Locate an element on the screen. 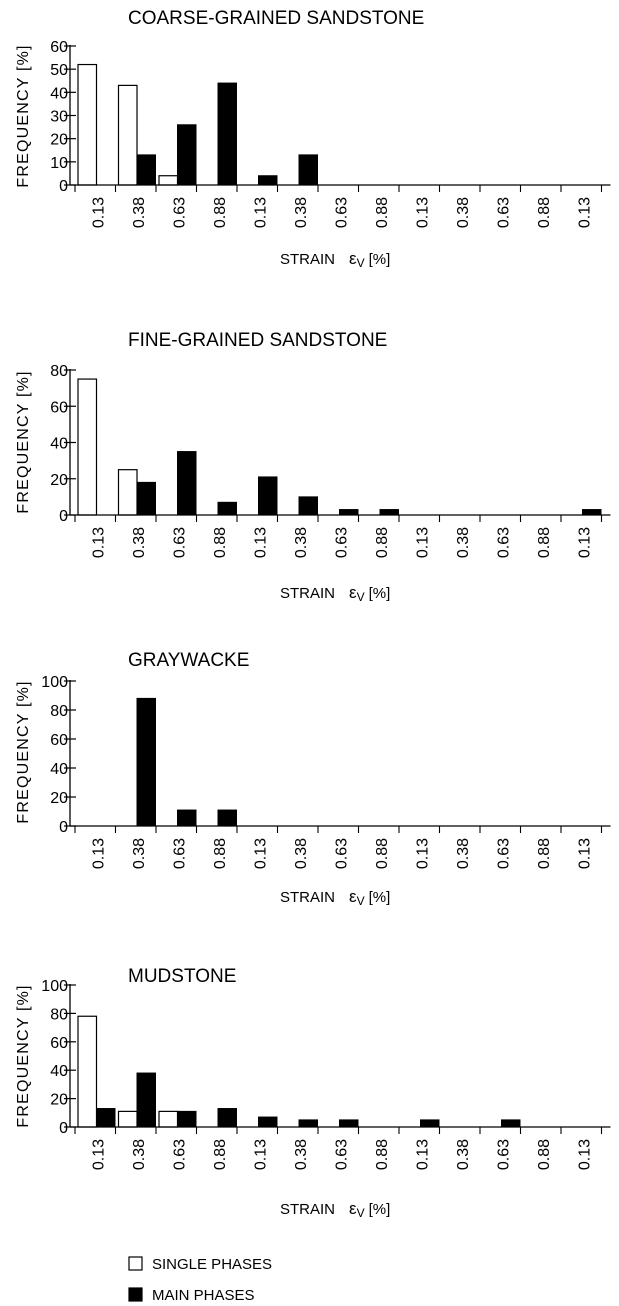 The height and width of the screenshot is (1306, 619). y-tick-label: 30 is located at coordinates (59, 117).